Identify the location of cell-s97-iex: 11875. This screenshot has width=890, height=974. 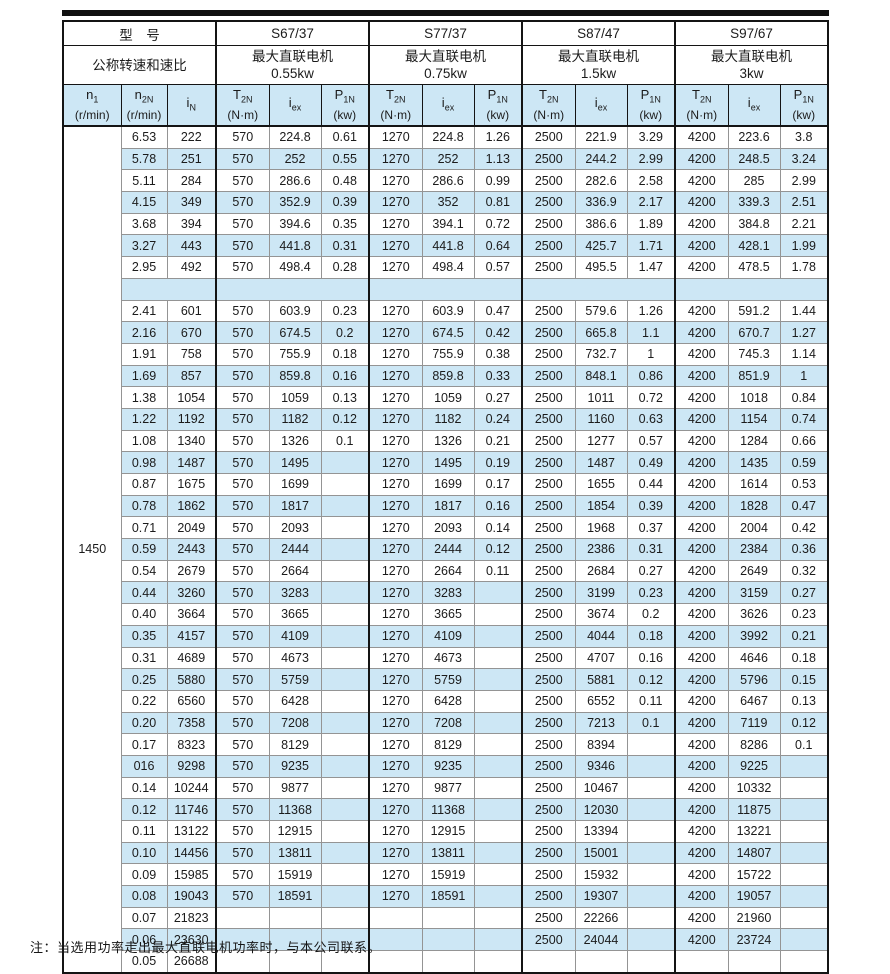
(754, 809).